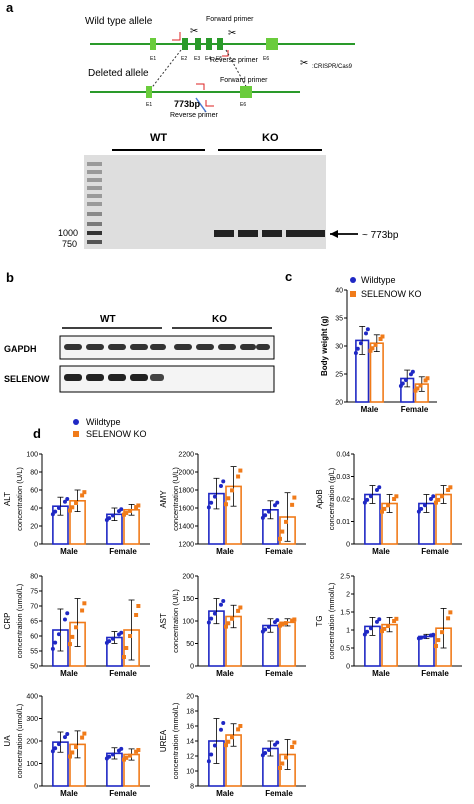  Describe the element at coordinates (208, 59) in the screenshot. I see `exon-label: E4` at that location.